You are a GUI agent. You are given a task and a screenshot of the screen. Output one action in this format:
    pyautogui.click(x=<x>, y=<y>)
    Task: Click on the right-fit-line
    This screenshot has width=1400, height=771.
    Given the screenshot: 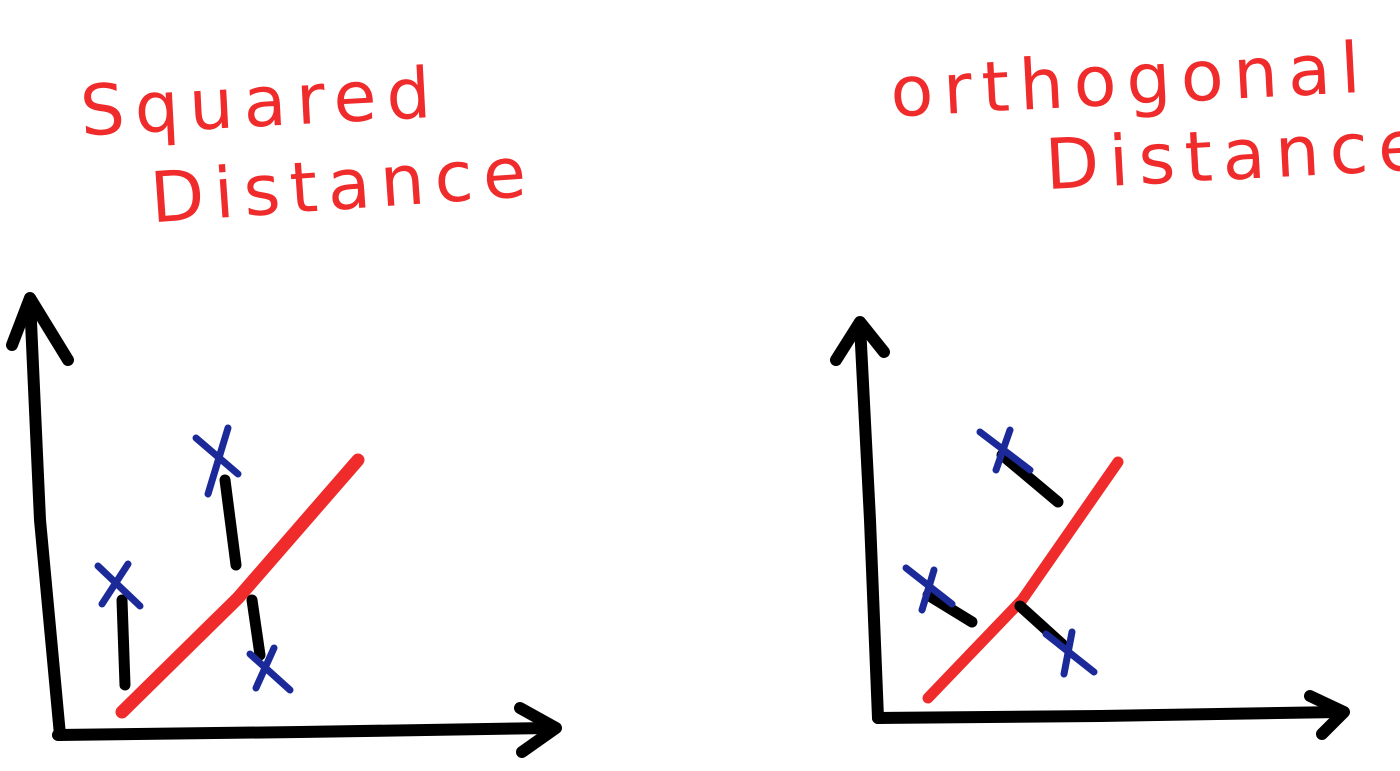 What is the action you would take?
    pyautogui.click(x=1023, y=580)
    